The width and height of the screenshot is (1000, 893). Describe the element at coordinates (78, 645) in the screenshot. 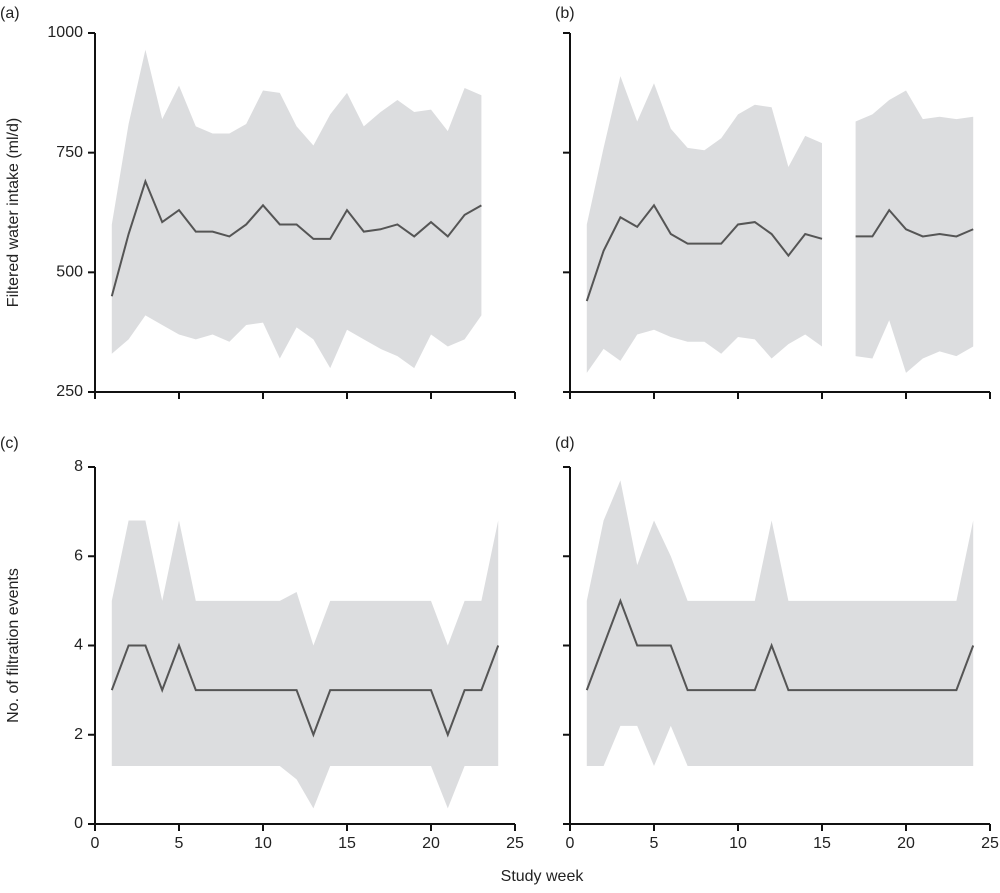

I see `y-tick-label: 4` at that location.